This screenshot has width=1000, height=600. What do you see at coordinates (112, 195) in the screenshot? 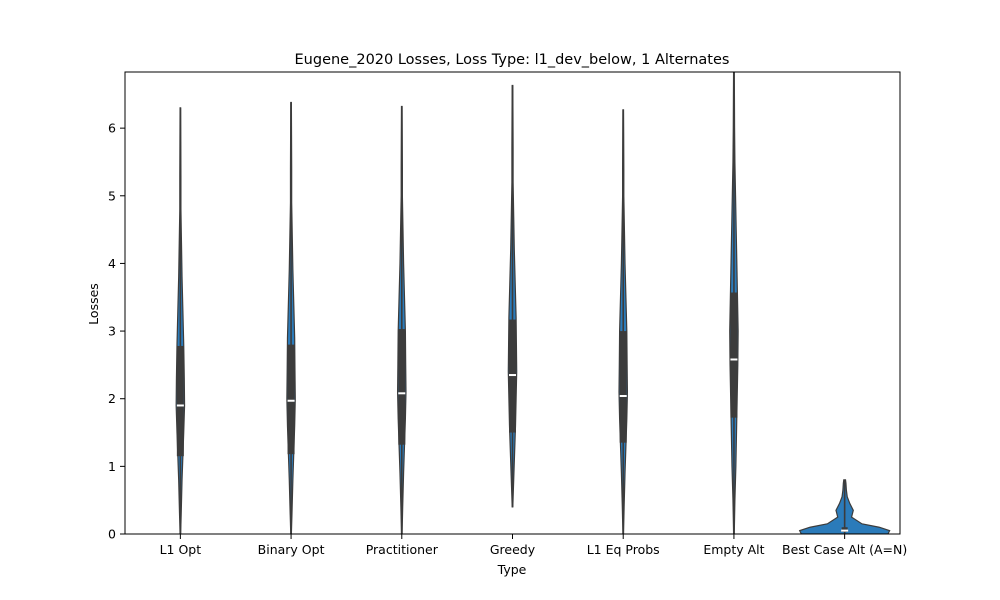
I see `y-tick-label-5: 5` at bounding box center [112, 195].